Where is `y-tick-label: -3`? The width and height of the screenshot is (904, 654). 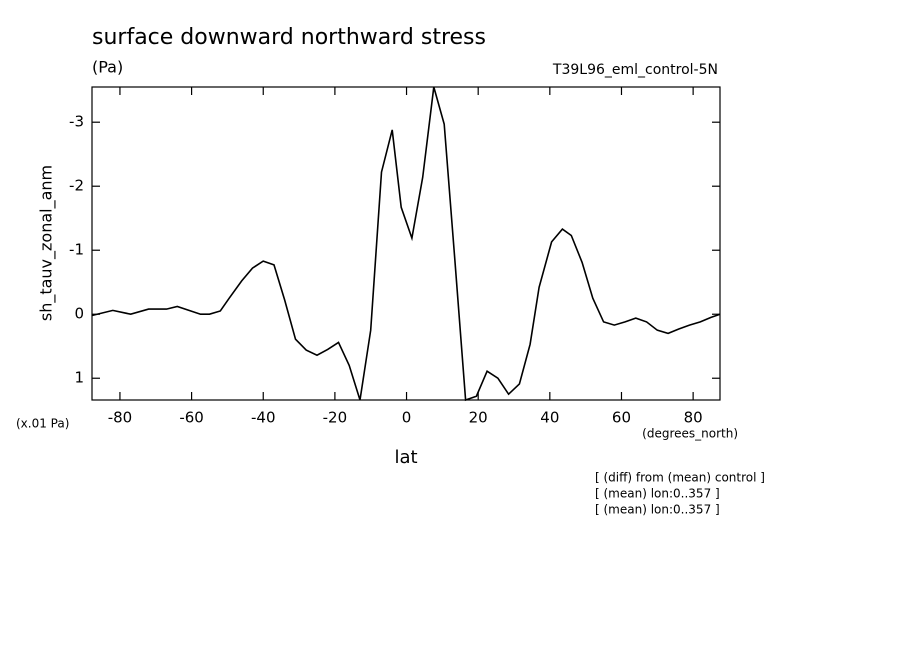 y-tick-label: -3 is located at coordinates (76, 122).